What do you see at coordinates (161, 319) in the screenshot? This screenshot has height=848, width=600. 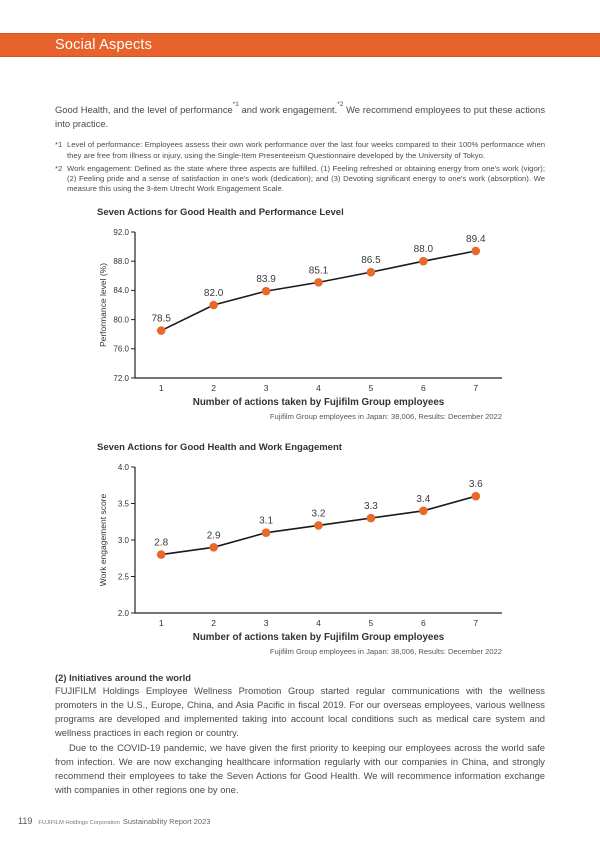 I see `data-point-label: 78.5` at bounding box center [161, 319].